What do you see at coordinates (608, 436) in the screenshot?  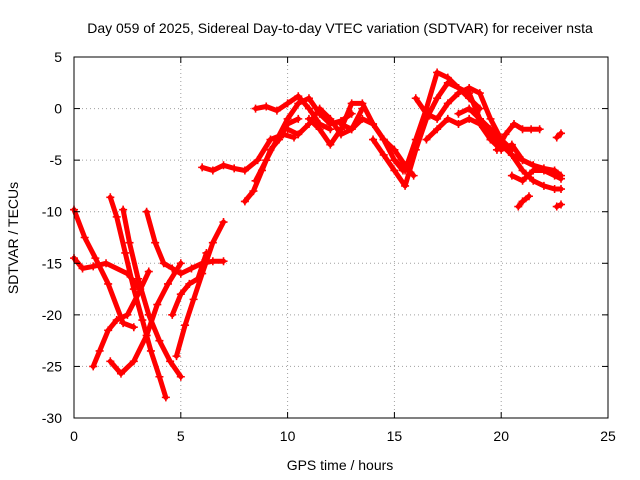 I see `x-tick-label: 25` at bounding box center [608, 436].